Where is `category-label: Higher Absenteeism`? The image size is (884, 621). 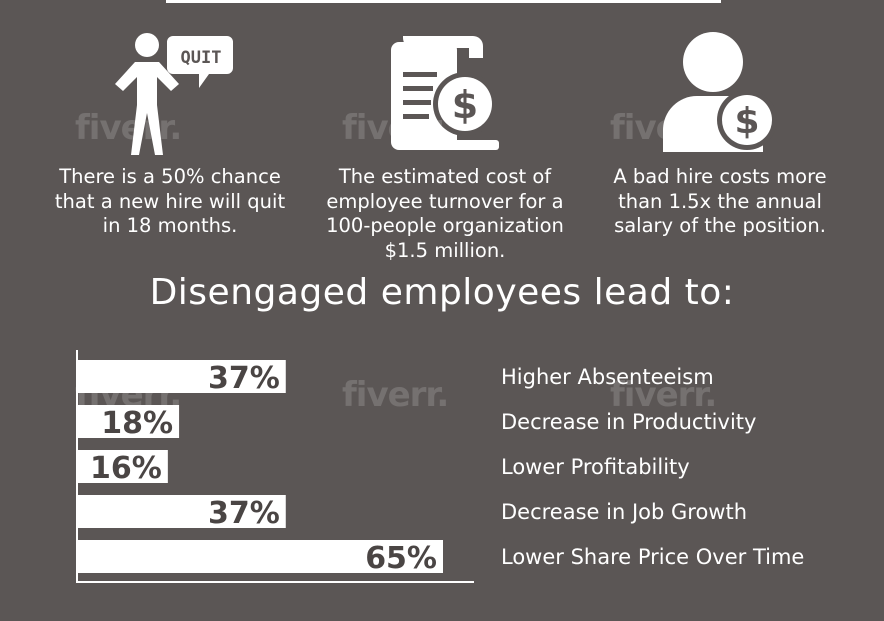 category-label: Higher Absenteeism is located at coordinates (607, 377).